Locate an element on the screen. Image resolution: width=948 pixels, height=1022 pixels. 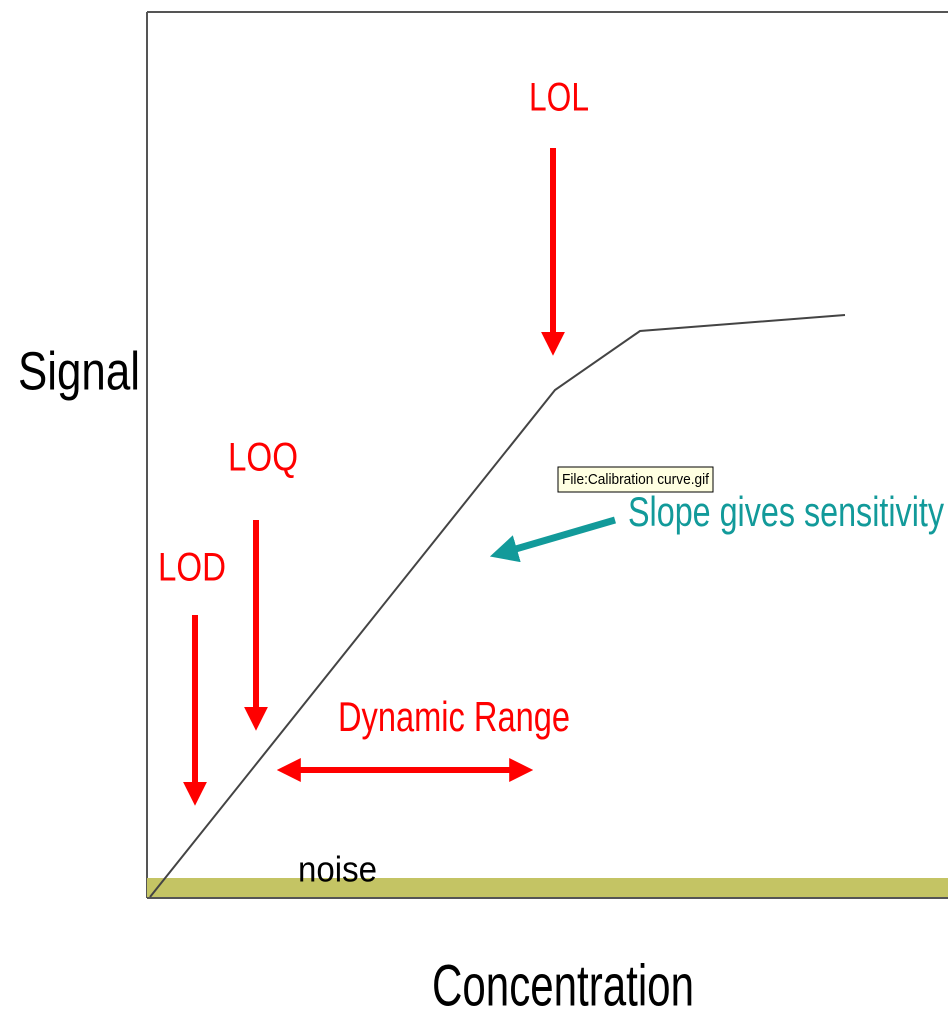
x-axis-label: Concentration is located at coordinates (563, 985).